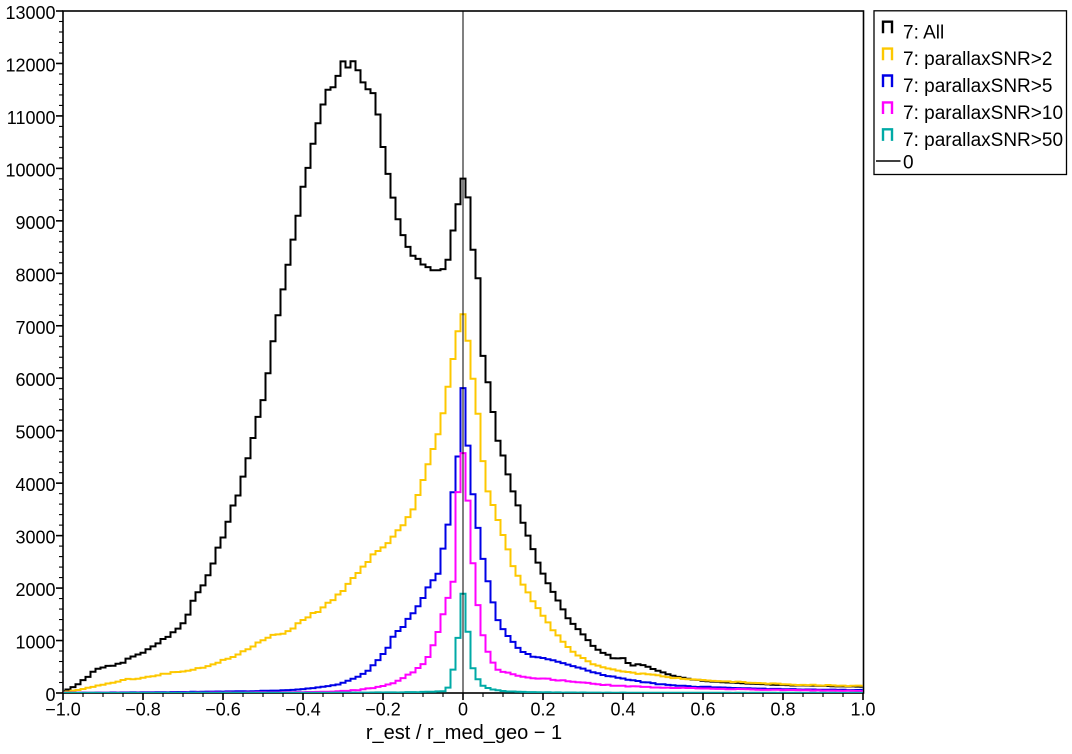 This screenshot has height=754, width=1072. What do you see at coordinates (782, 710) in the screenshot?
I see `svg-text: 0.8` at bounding box center [782, 710].